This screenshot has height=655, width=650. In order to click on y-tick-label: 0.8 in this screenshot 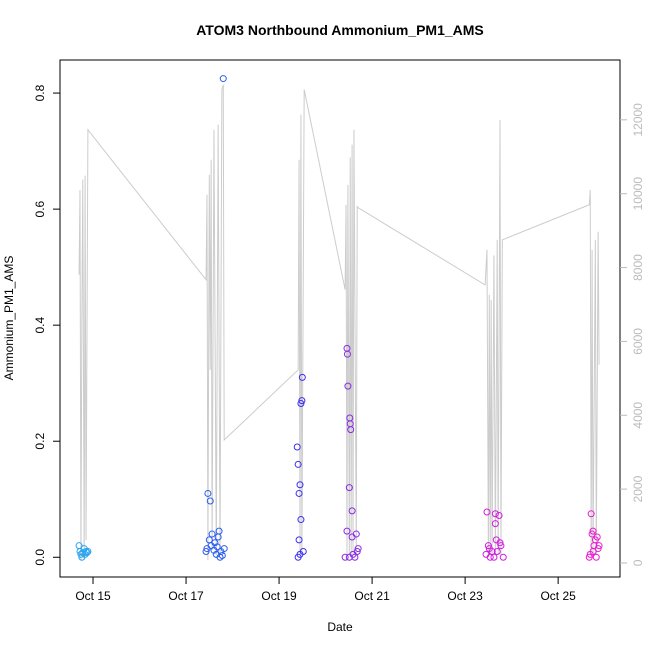, I will do `click(40, 92)`.